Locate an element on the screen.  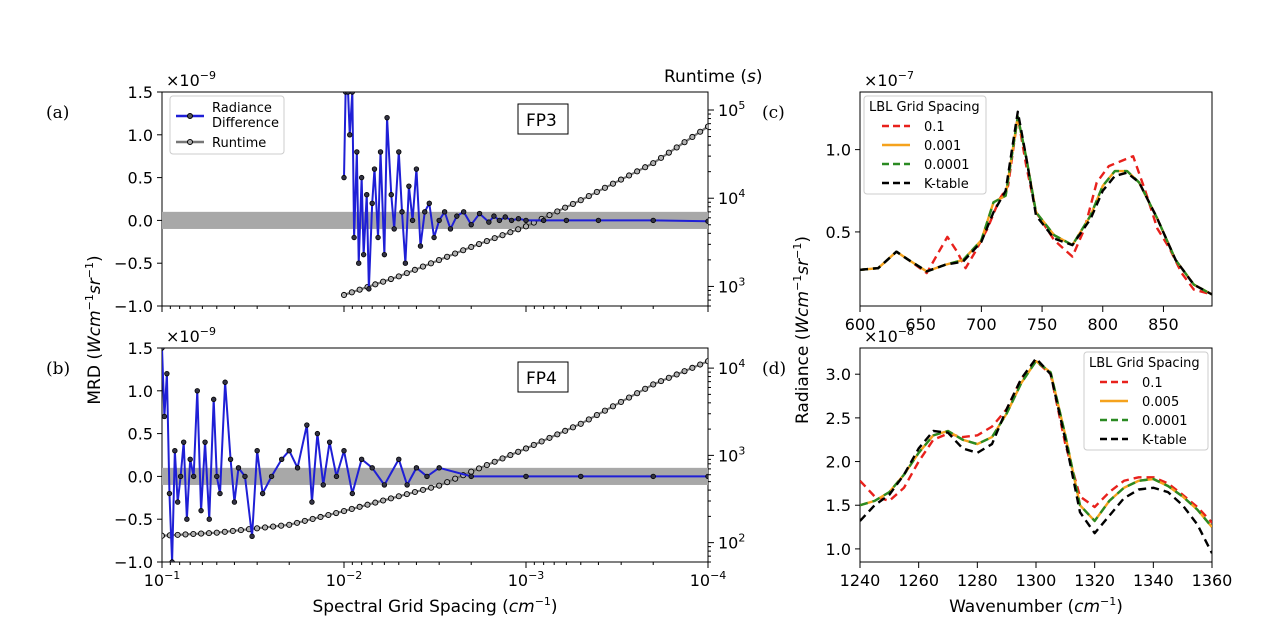
tolerance-band is located at coordinates (435, 476).